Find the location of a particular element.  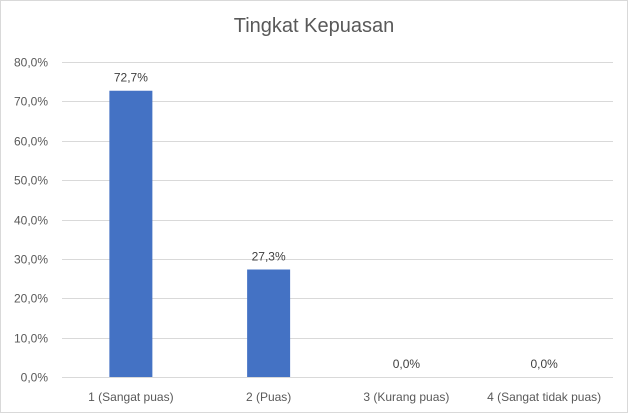

y-tick-label: 30,0% is located at coordinates (31, 260).